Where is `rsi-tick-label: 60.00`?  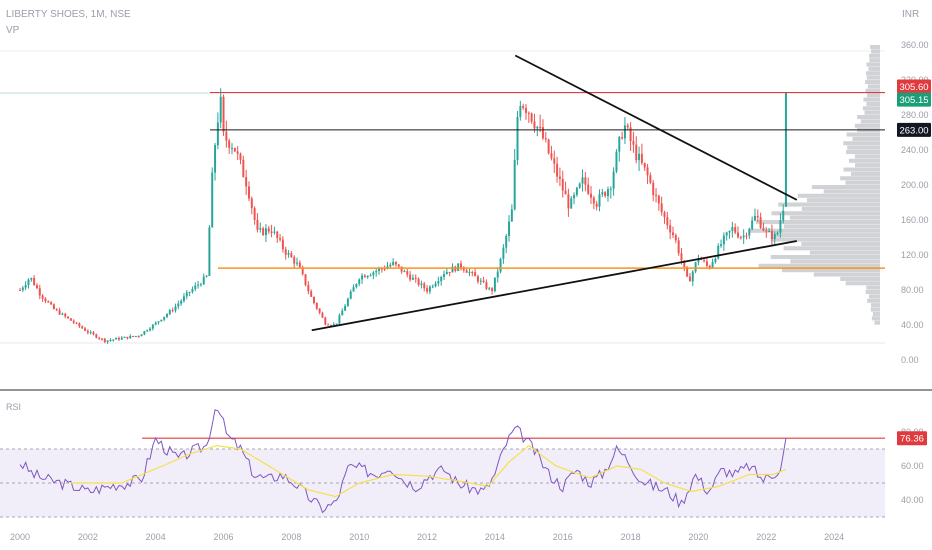 rsi-tick-label: 60.00 is located at coordinates (912, 466).